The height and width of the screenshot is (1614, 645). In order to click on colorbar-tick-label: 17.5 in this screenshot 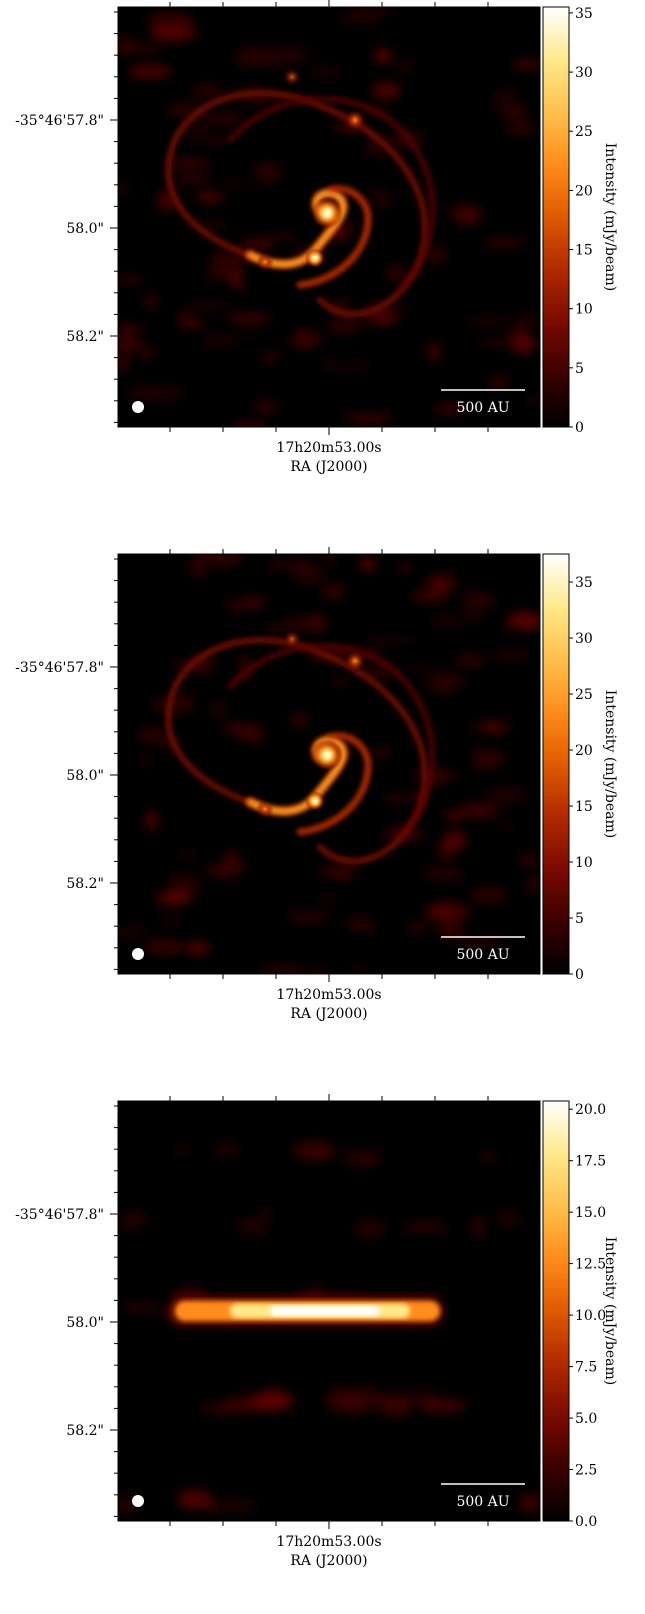, I will do `click(590, 1162)`.